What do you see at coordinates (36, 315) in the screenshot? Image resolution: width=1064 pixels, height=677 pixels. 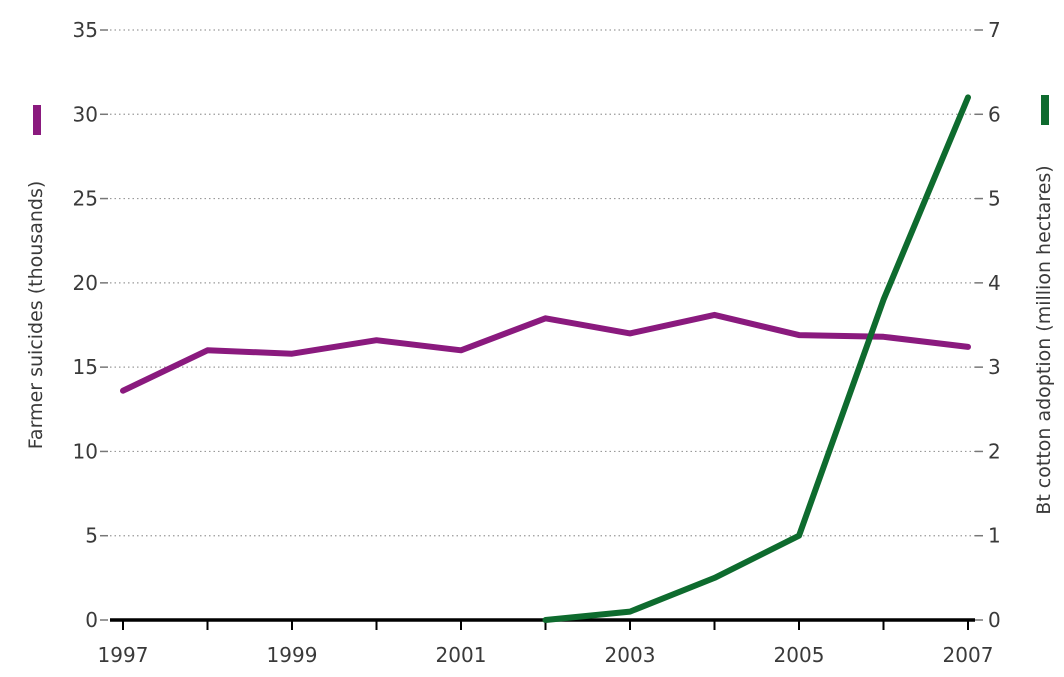 I see `left-axis-title: Farmer suicides (thousands)` at bounding box center [36, 315].